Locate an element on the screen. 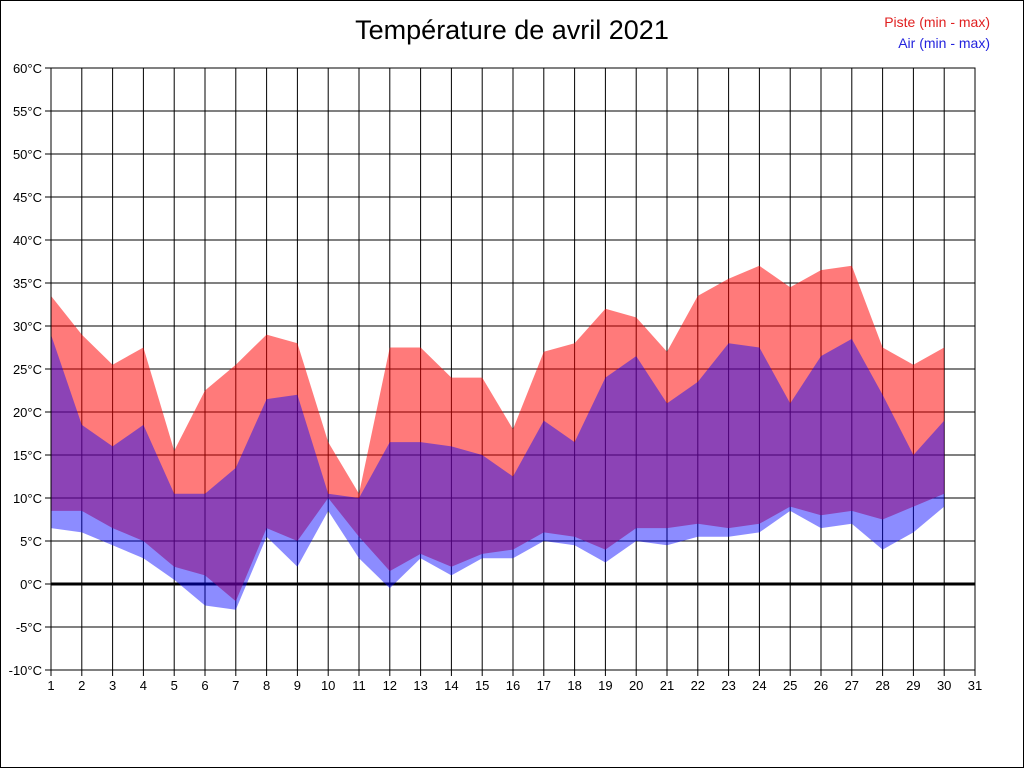  y-axis-label: 60°C is located at coordinates (27, 68).